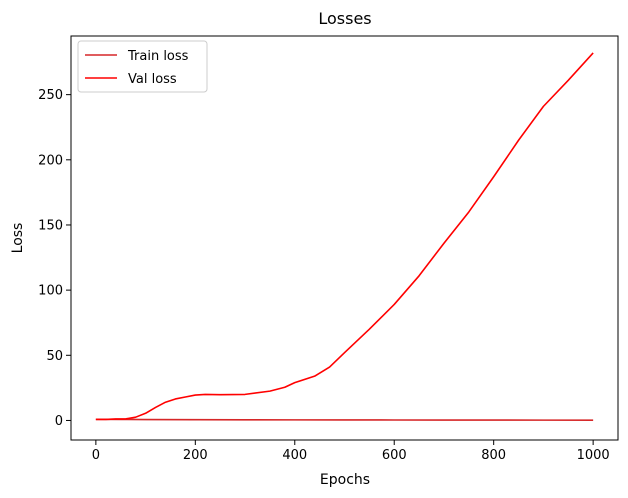  Describe the element at coordinates (394, 455) in the screenshot. I see `x-tick-label: 600` at that location.